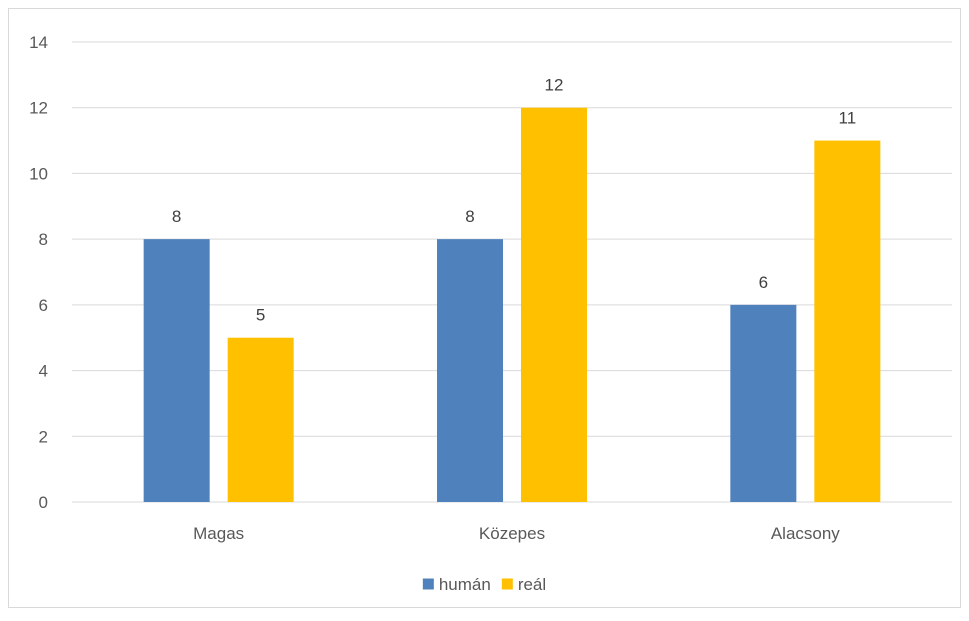  I want to click on data-label: 5, so click(260, 315).